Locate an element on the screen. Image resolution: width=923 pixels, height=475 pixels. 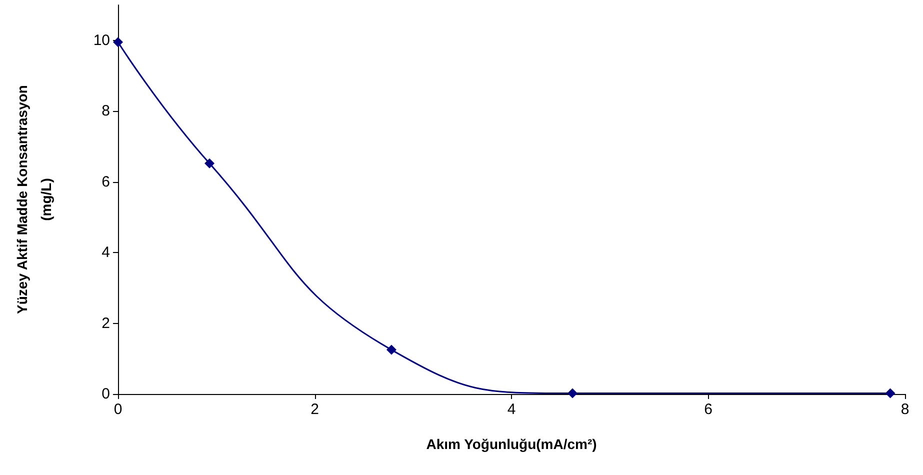
y-tick-label: 8 is located at coordinates (106, 111).